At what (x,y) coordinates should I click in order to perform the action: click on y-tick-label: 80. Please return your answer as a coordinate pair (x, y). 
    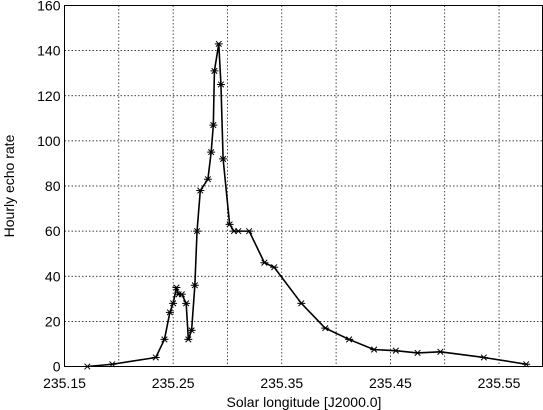
    Looking at the image, I should click on (53, 186).